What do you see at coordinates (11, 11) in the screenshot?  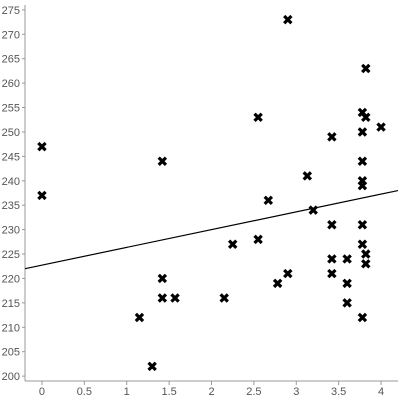 I see `y-tick-label: 275` at bounding box center [11, 11].